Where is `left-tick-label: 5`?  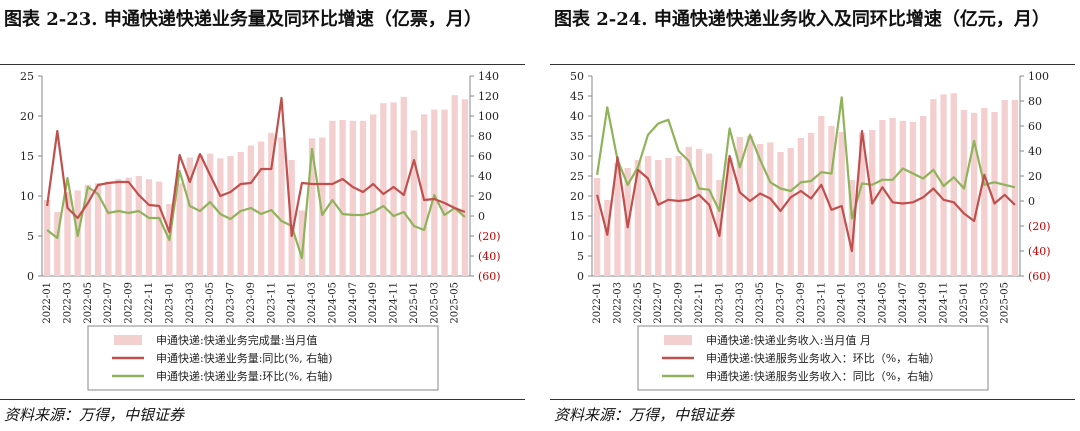 left-tick-label: 5 is located at coordinates (580, 256).